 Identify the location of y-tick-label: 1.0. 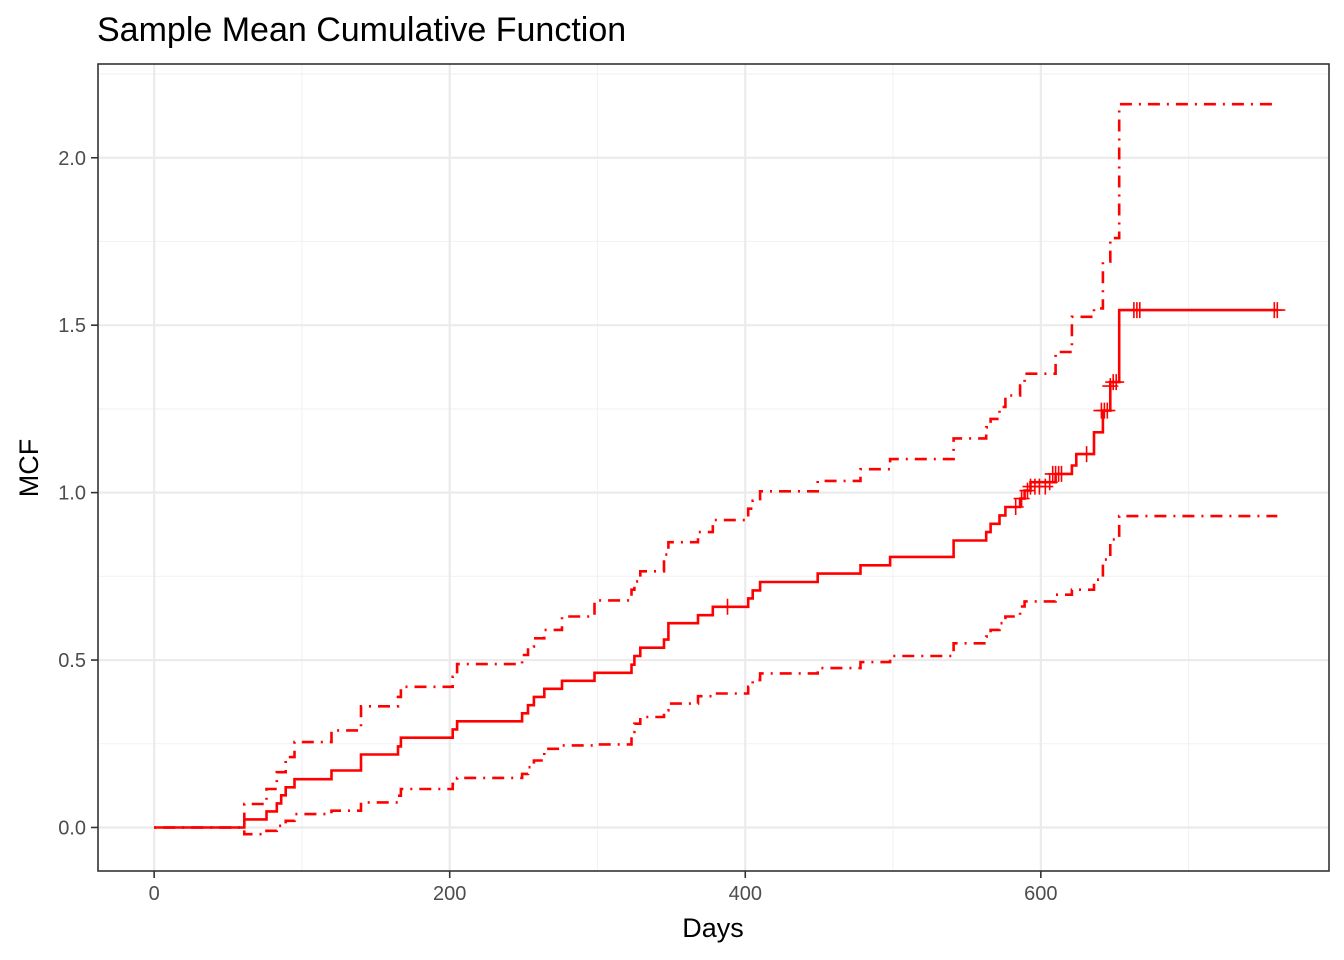
(72, 494).